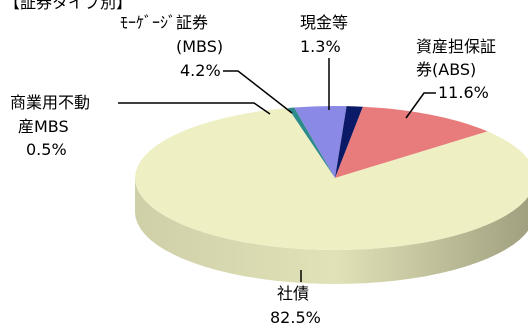 This screenshot has height=326, width=528. What do you see at coordinates (258, 92) in the screenshot?
I see `mbs-leader-line` at bounding box center [258, 92].